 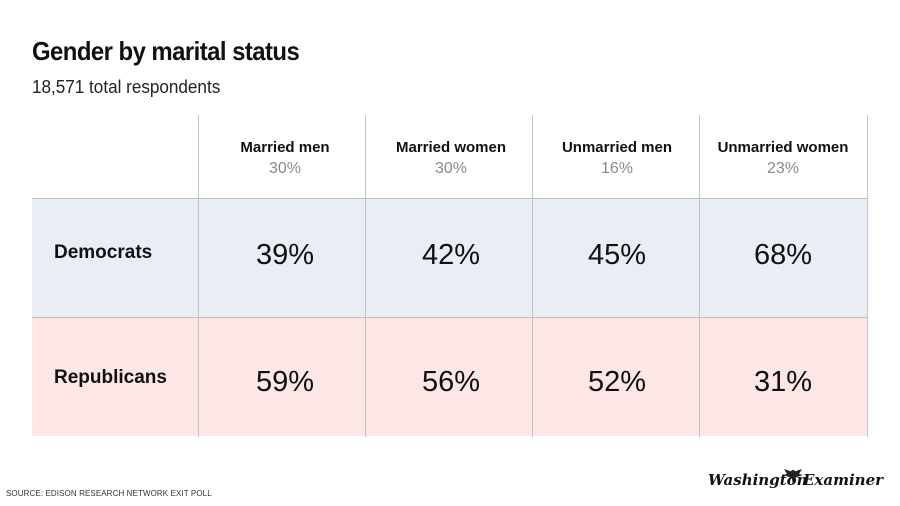 What do you see at coordinates (793, 477) in the screenshot?
I see `eagle-icon` at bounding box center [793, 477].